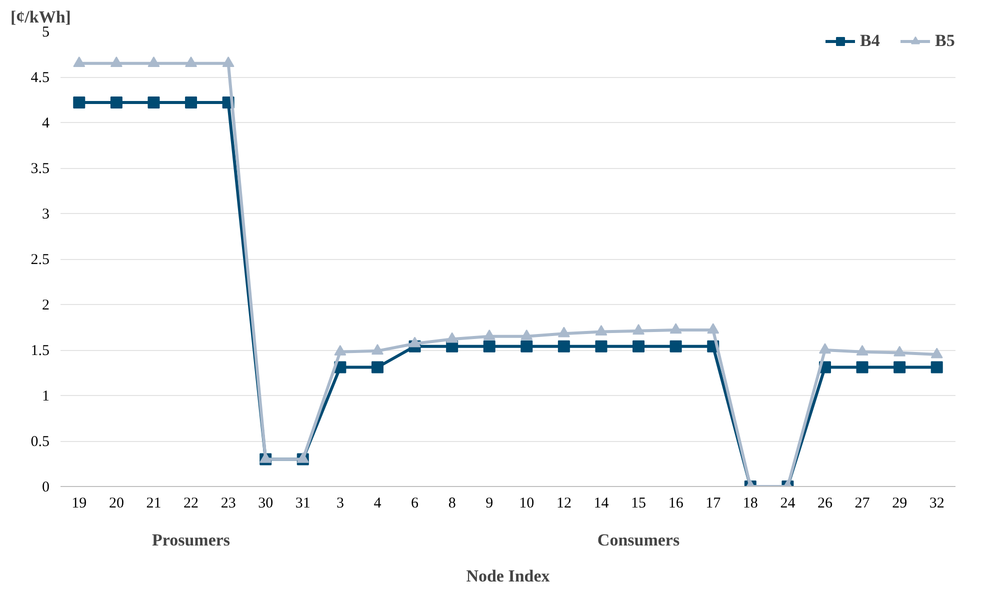 This screenshot has width=982, height=593. Describe the element at coordinates (40, 351) in the screenshot. I see `y-tick-label: 1.5` at that location.